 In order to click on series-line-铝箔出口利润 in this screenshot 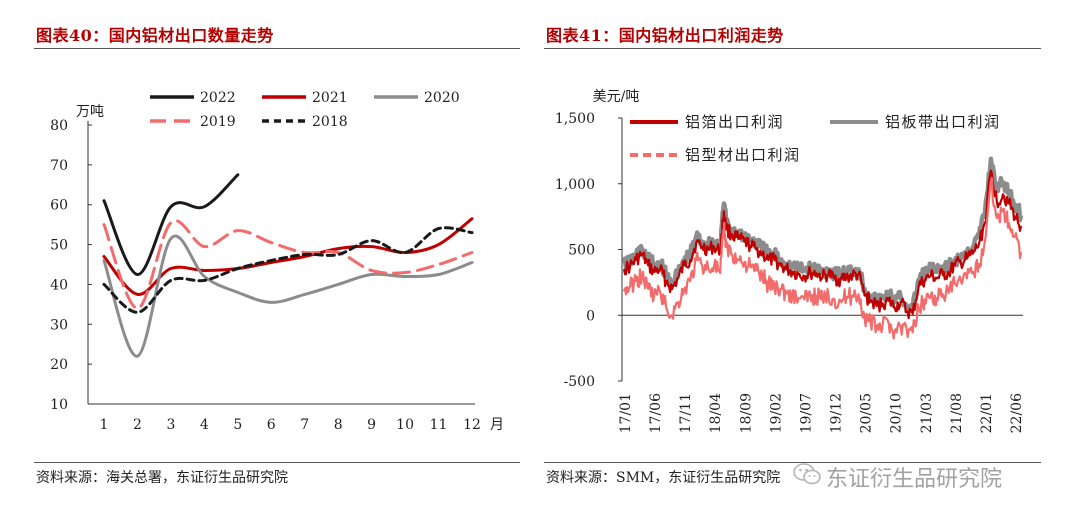, I will do `click(822, 244)`.